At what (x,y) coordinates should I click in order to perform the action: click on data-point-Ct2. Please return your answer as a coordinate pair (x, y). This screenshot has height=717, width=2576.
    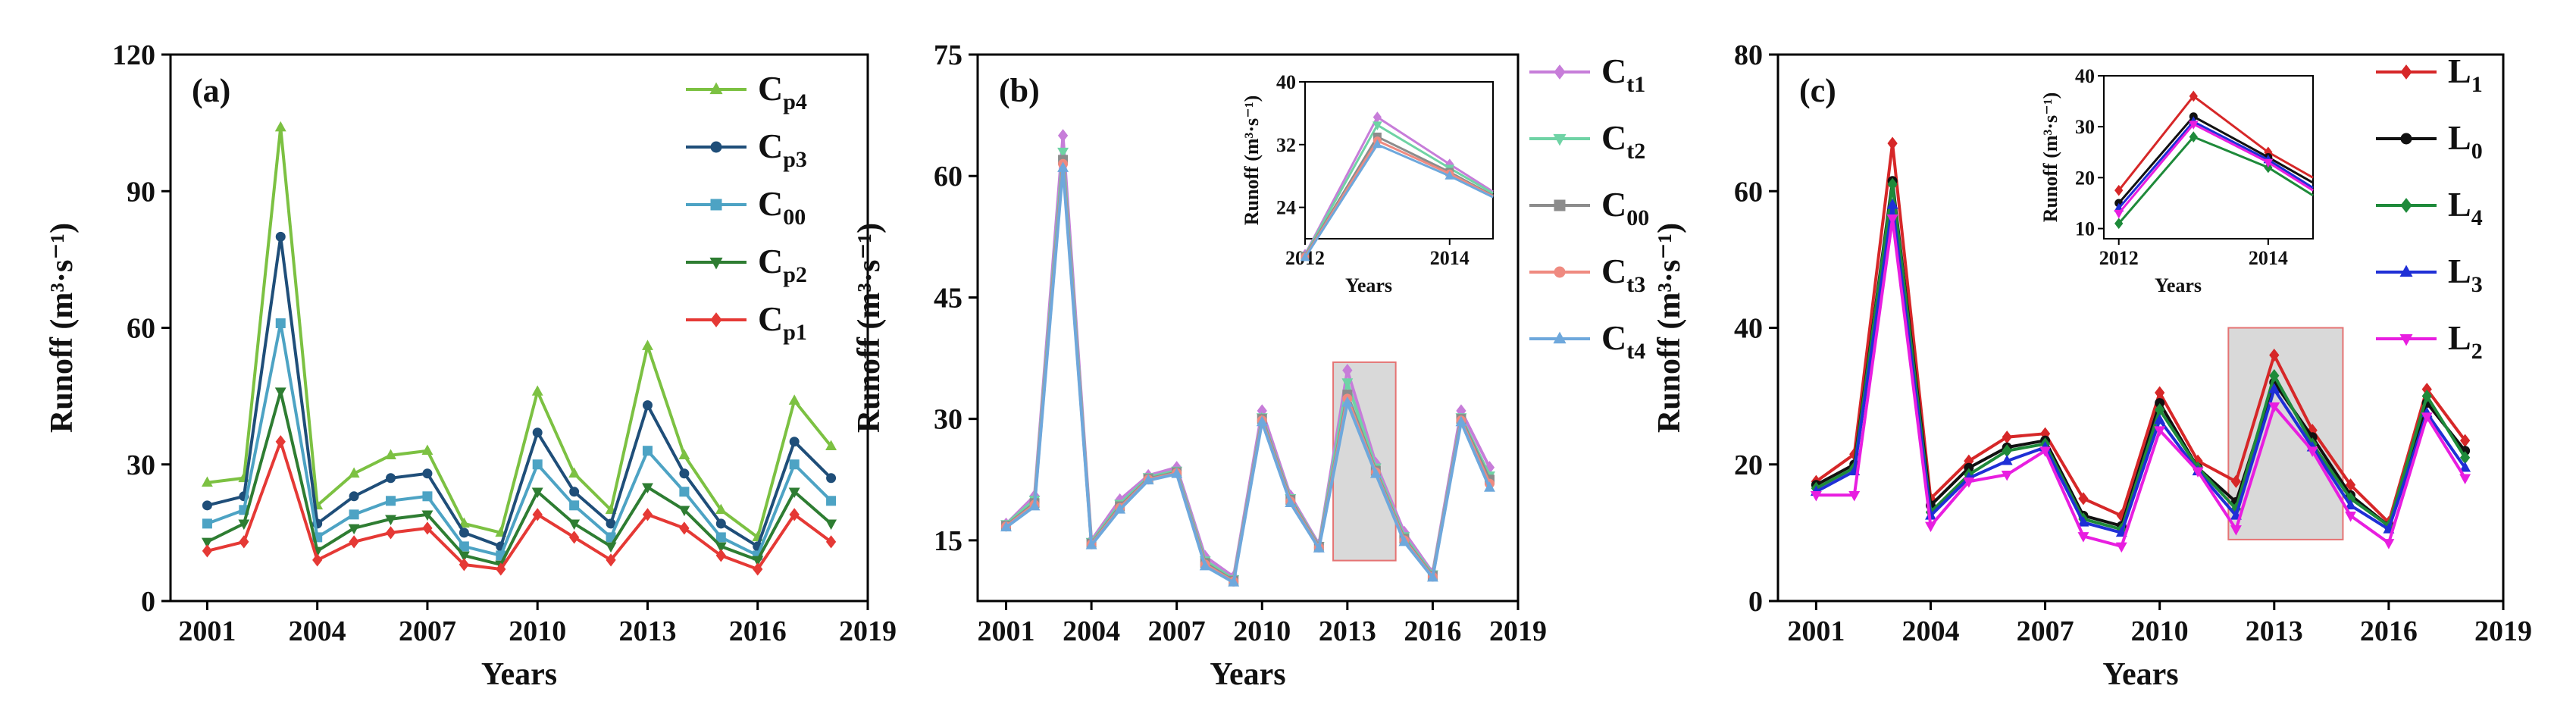
    Looking at the image, I should click on (1063, 152).